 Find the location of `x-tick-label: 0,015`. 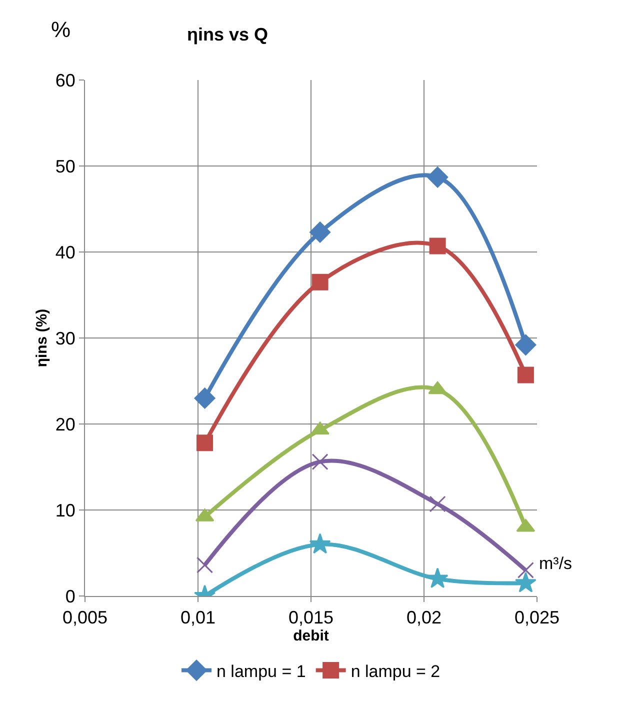

x-tick-label: 0,015 is located at coordinates (311, 618).